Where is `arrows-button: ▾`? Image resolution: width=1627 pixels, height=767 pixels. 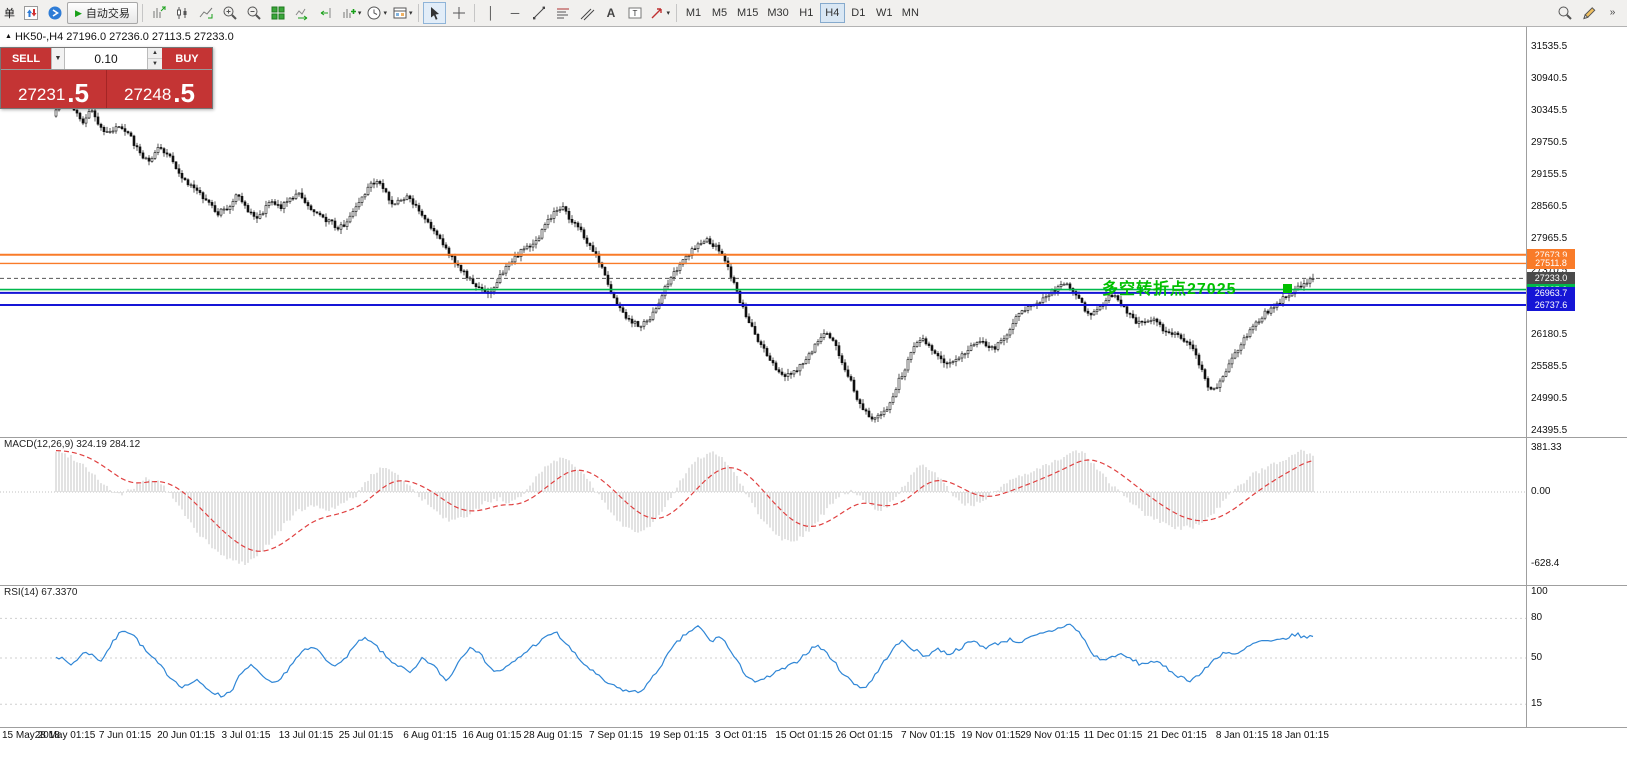 arrows-button: ▾ is located at coordinates (659, 13).